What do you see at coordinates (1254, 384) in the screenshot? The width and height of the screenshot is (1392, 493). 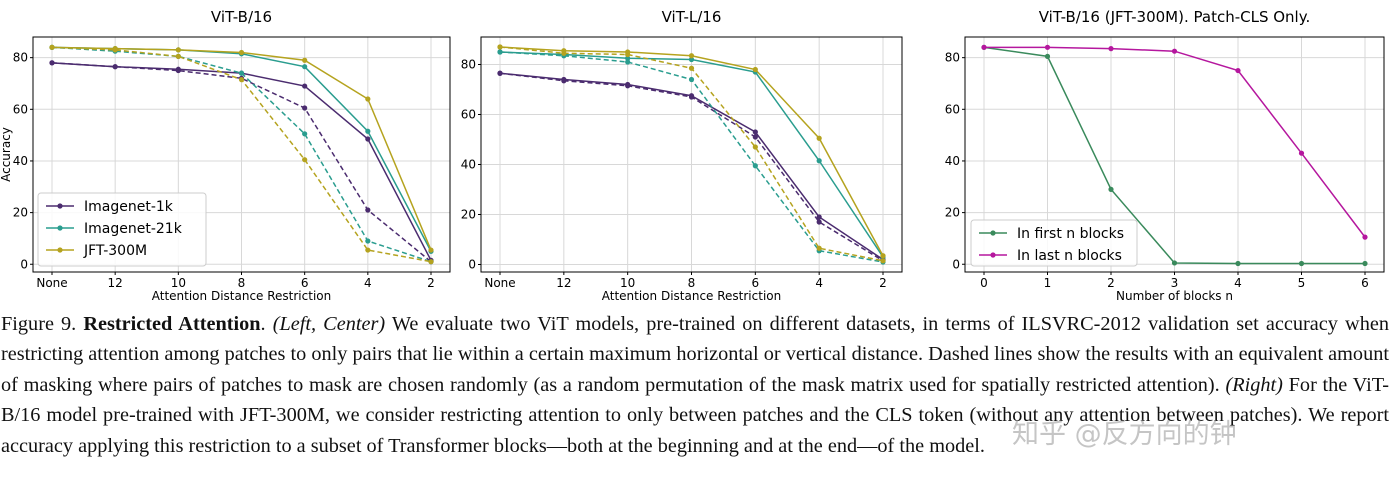 I see `caption-right: (Right)` at bounding box center [1254, 384].